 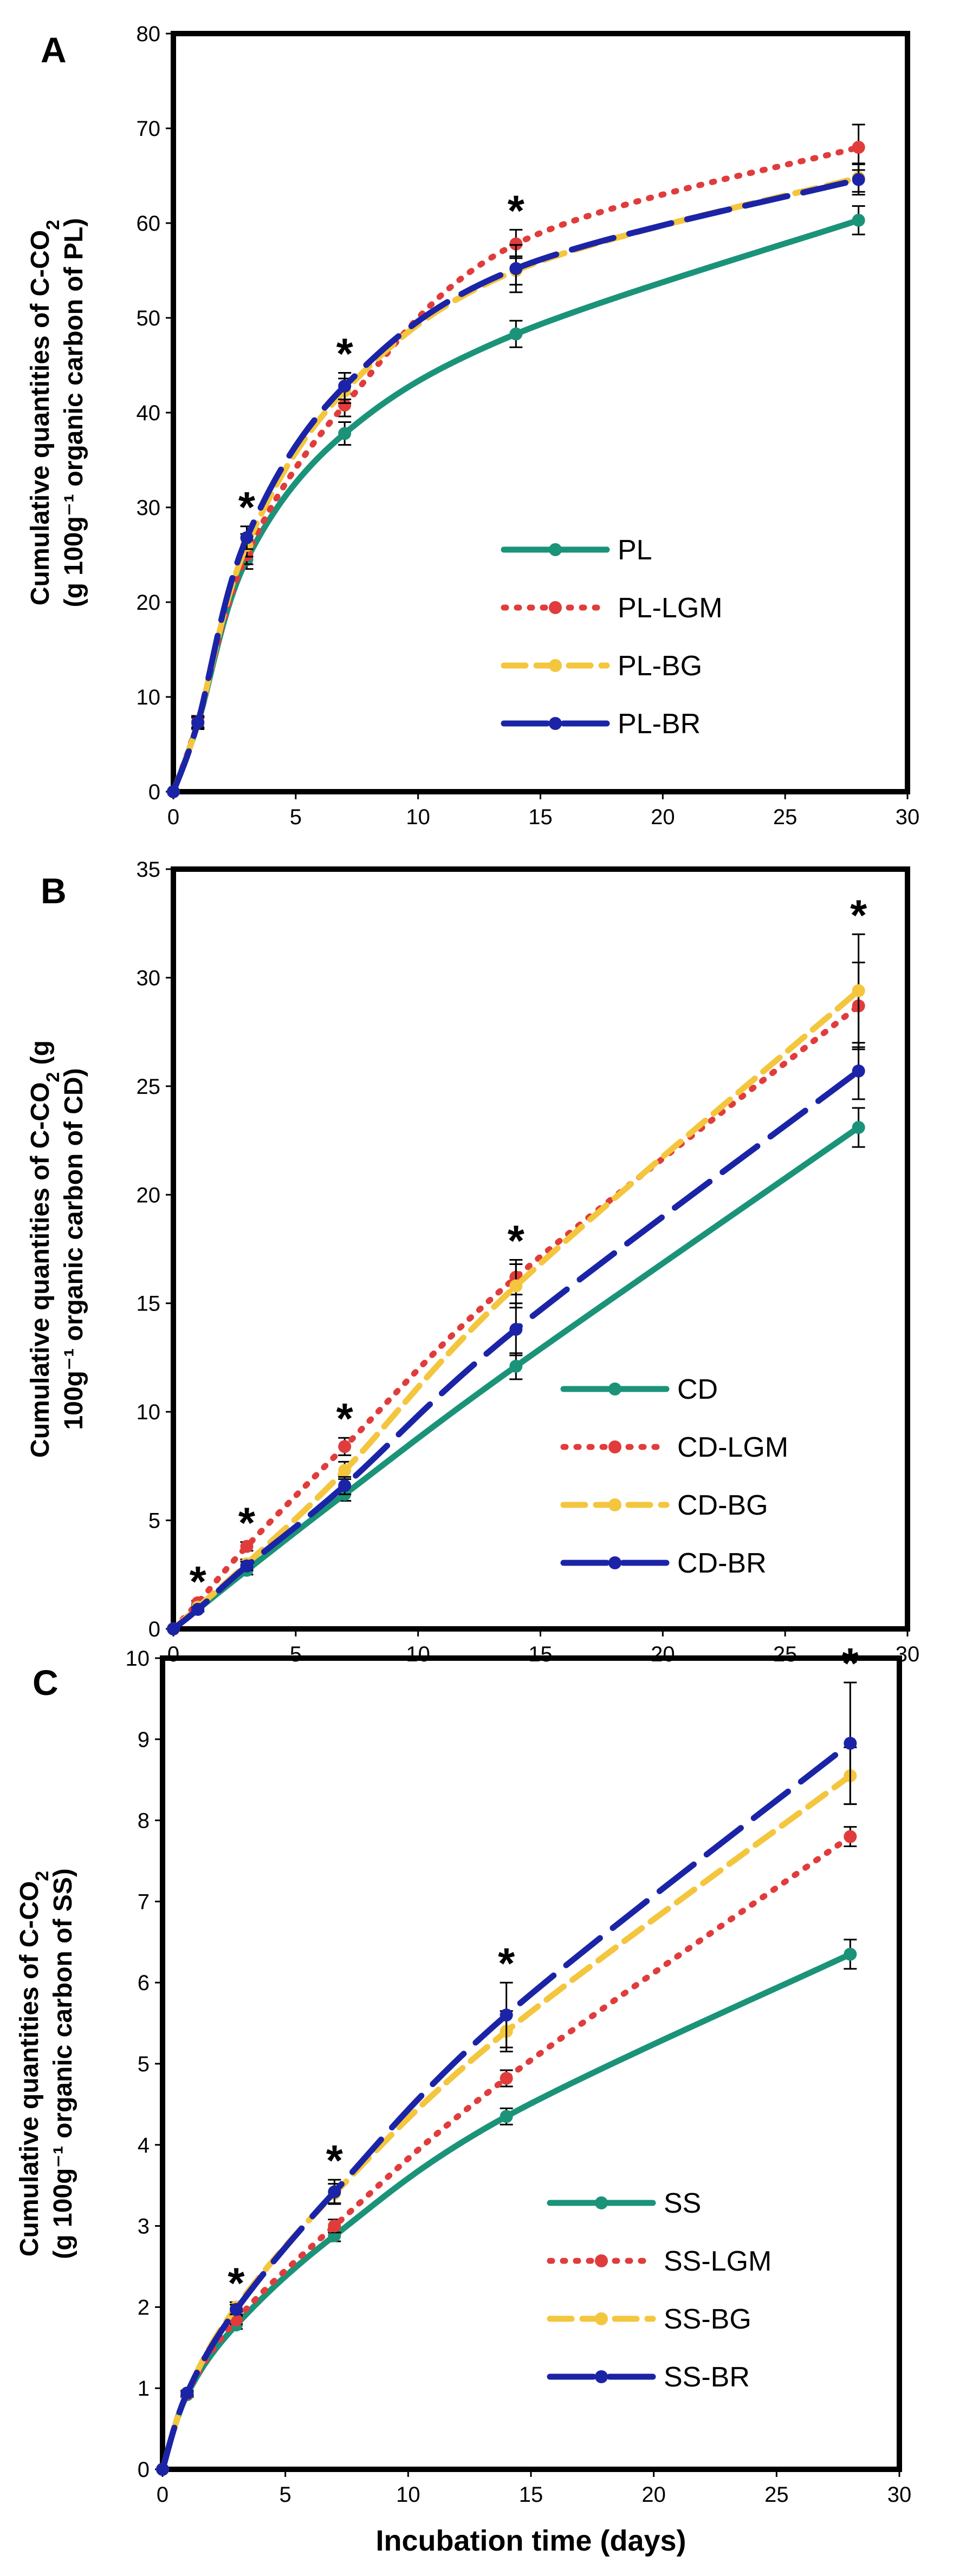 What do you see at coordinates (144, 2389) in the screenshot?
I see `y-tick-label: 1` at bounding box center [144, 2389].